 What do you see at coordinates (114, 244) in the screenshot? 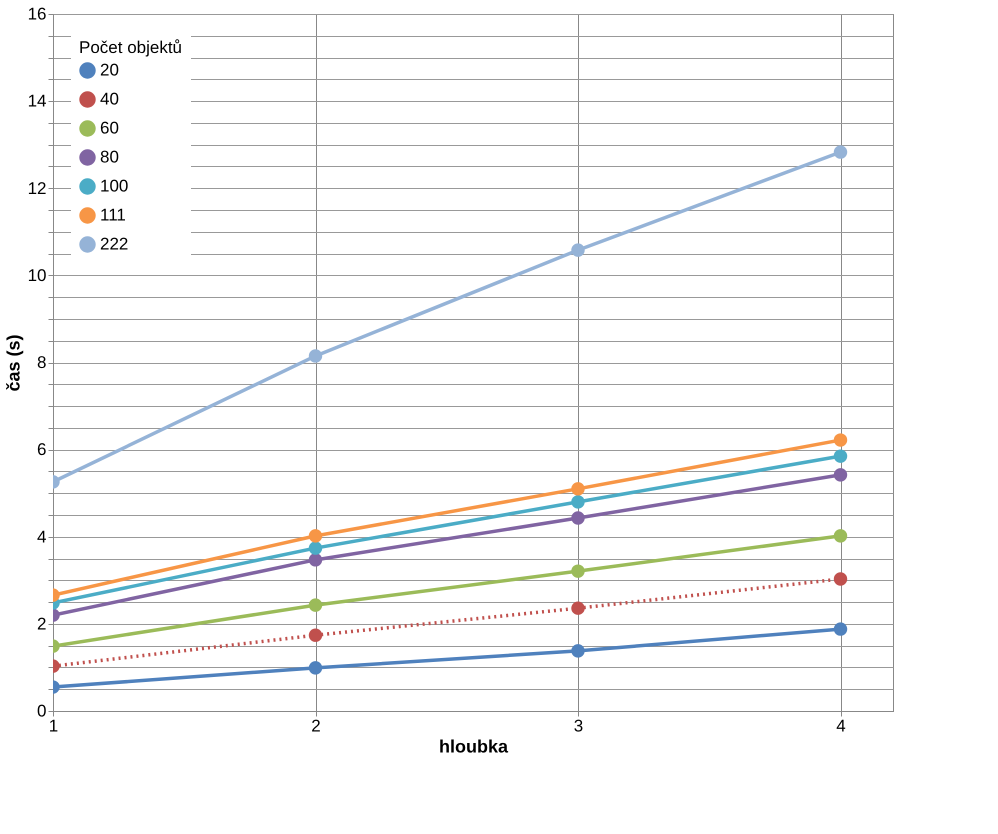
I see `legend-label: 222` at bounding box center [114, 244].